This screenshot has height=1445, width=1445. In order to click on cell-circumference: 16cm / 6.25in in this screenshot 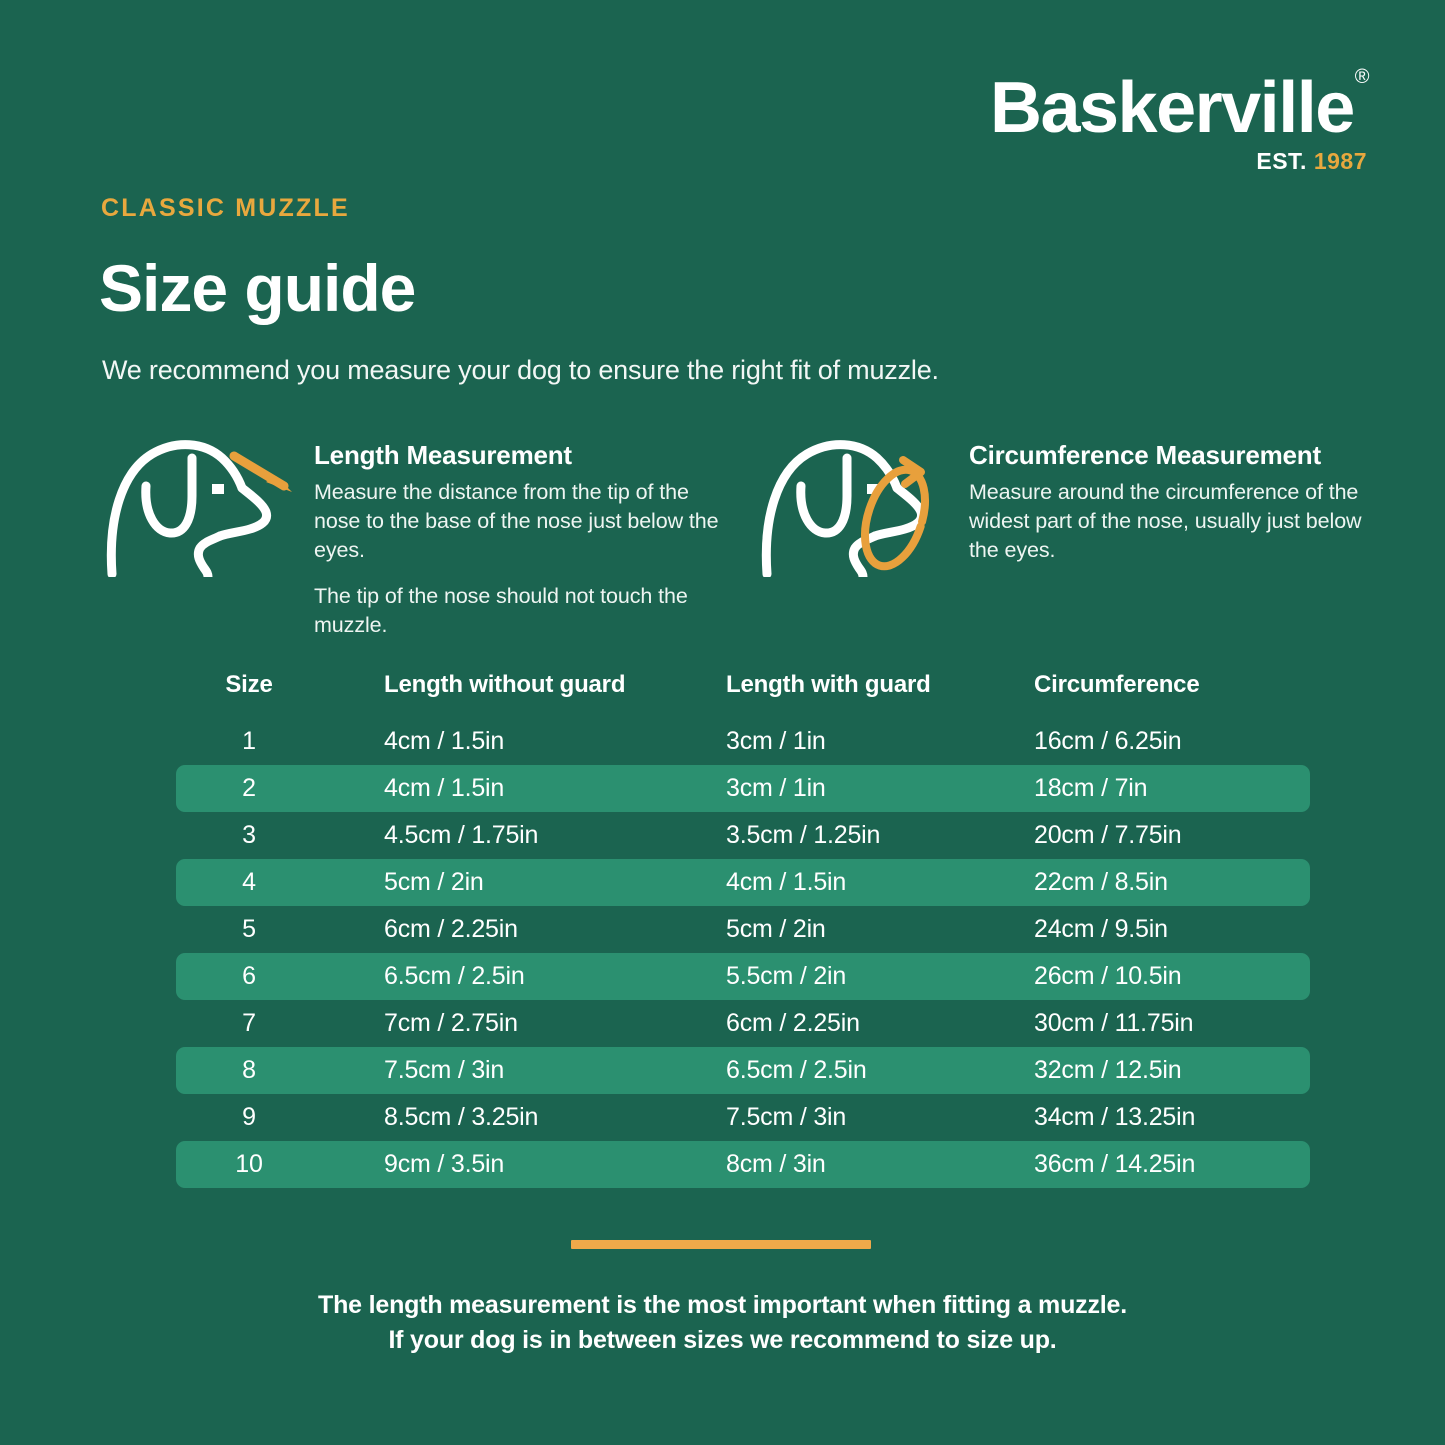, I will do `click(1108, 741)`.